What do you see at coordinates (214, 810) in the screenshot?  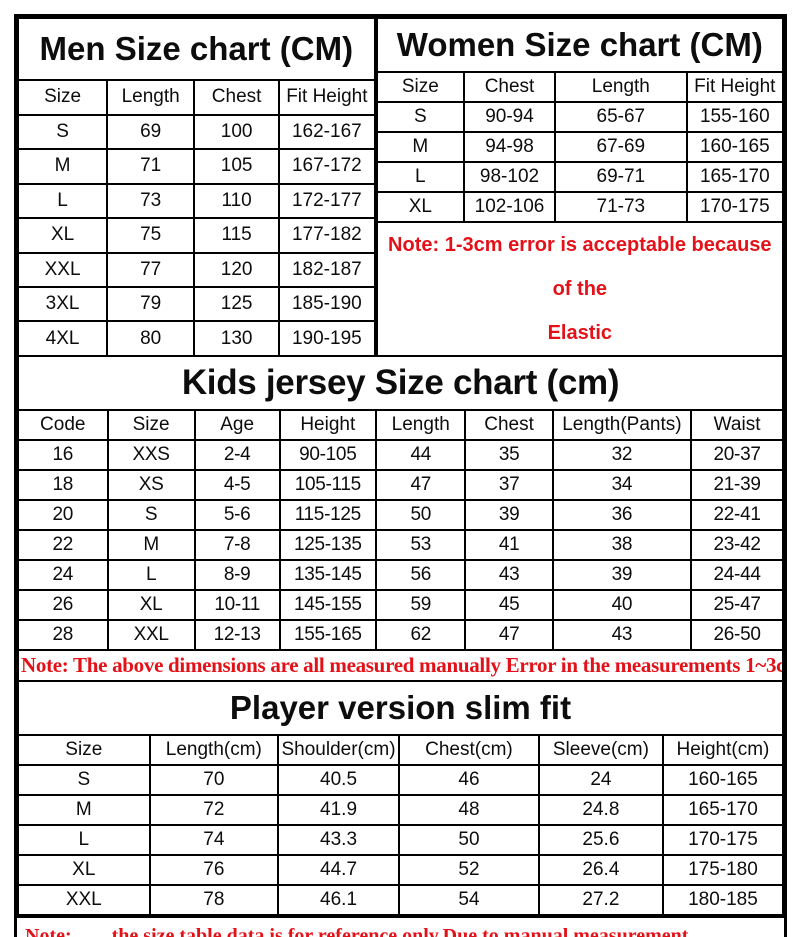 I see `table-cell: 72` at bounding box center [214, 810].